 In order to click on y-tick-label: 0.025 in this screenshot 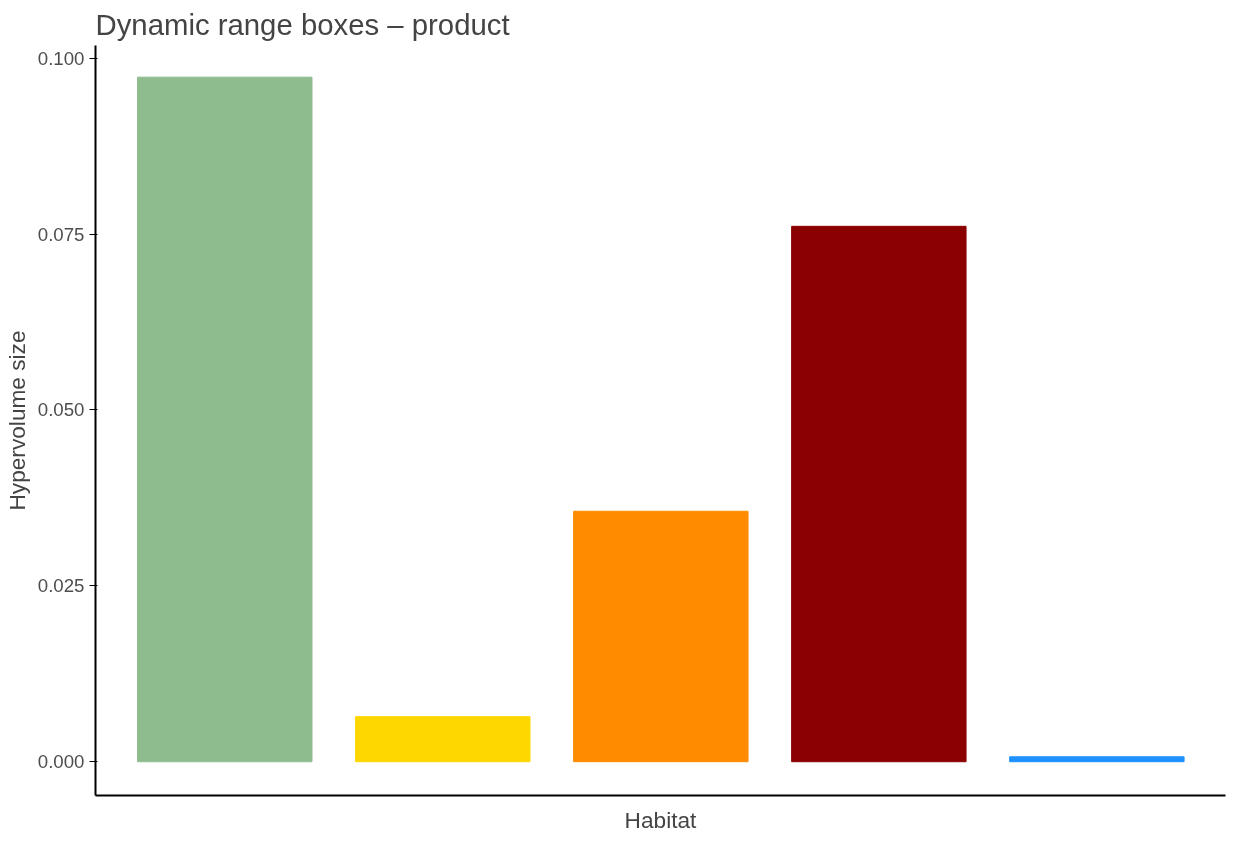, I will do `click(61, 586)`.